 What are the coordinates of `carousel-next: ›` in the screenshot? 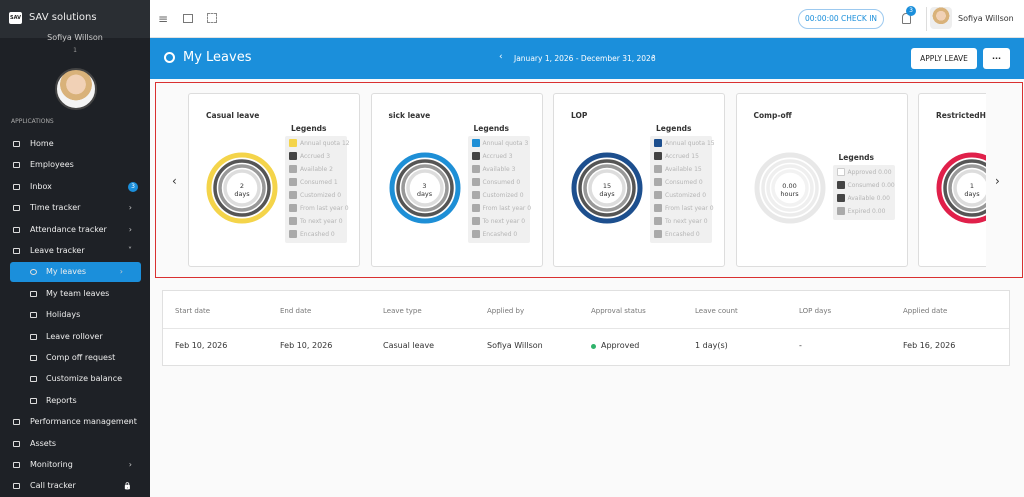 It's located at (997, 181).